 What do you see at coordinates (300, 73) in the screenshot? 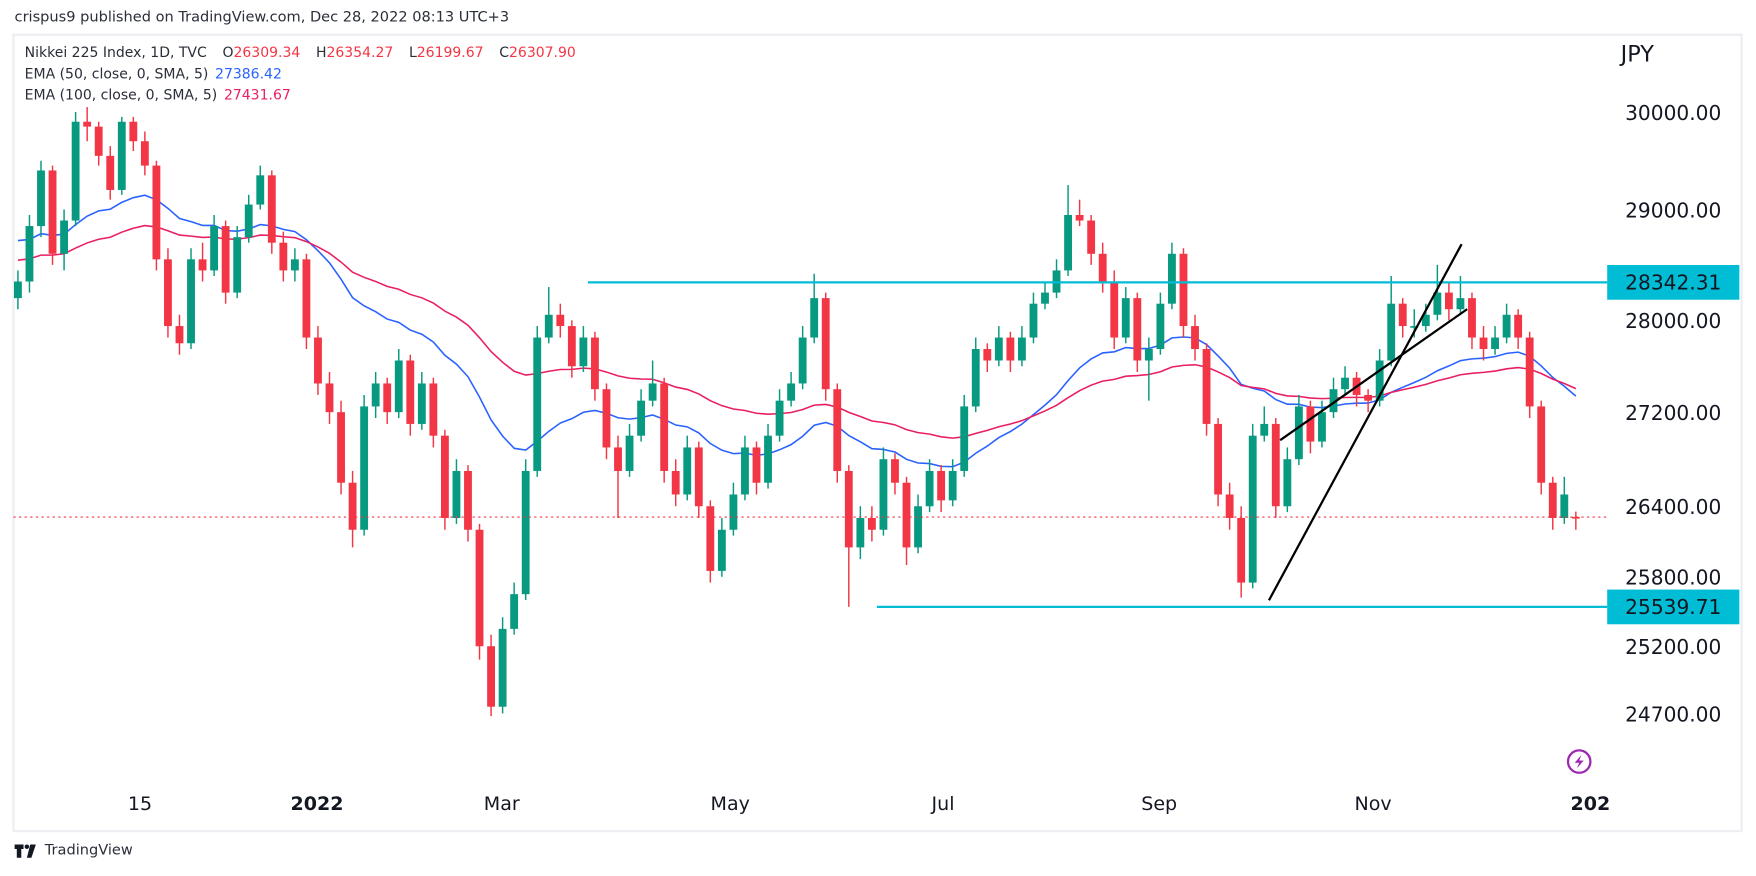
I see `legend-ema50-row: EMA (50, close, 0, SMA, 5) 27386.42` at bounding box center [300, 73].